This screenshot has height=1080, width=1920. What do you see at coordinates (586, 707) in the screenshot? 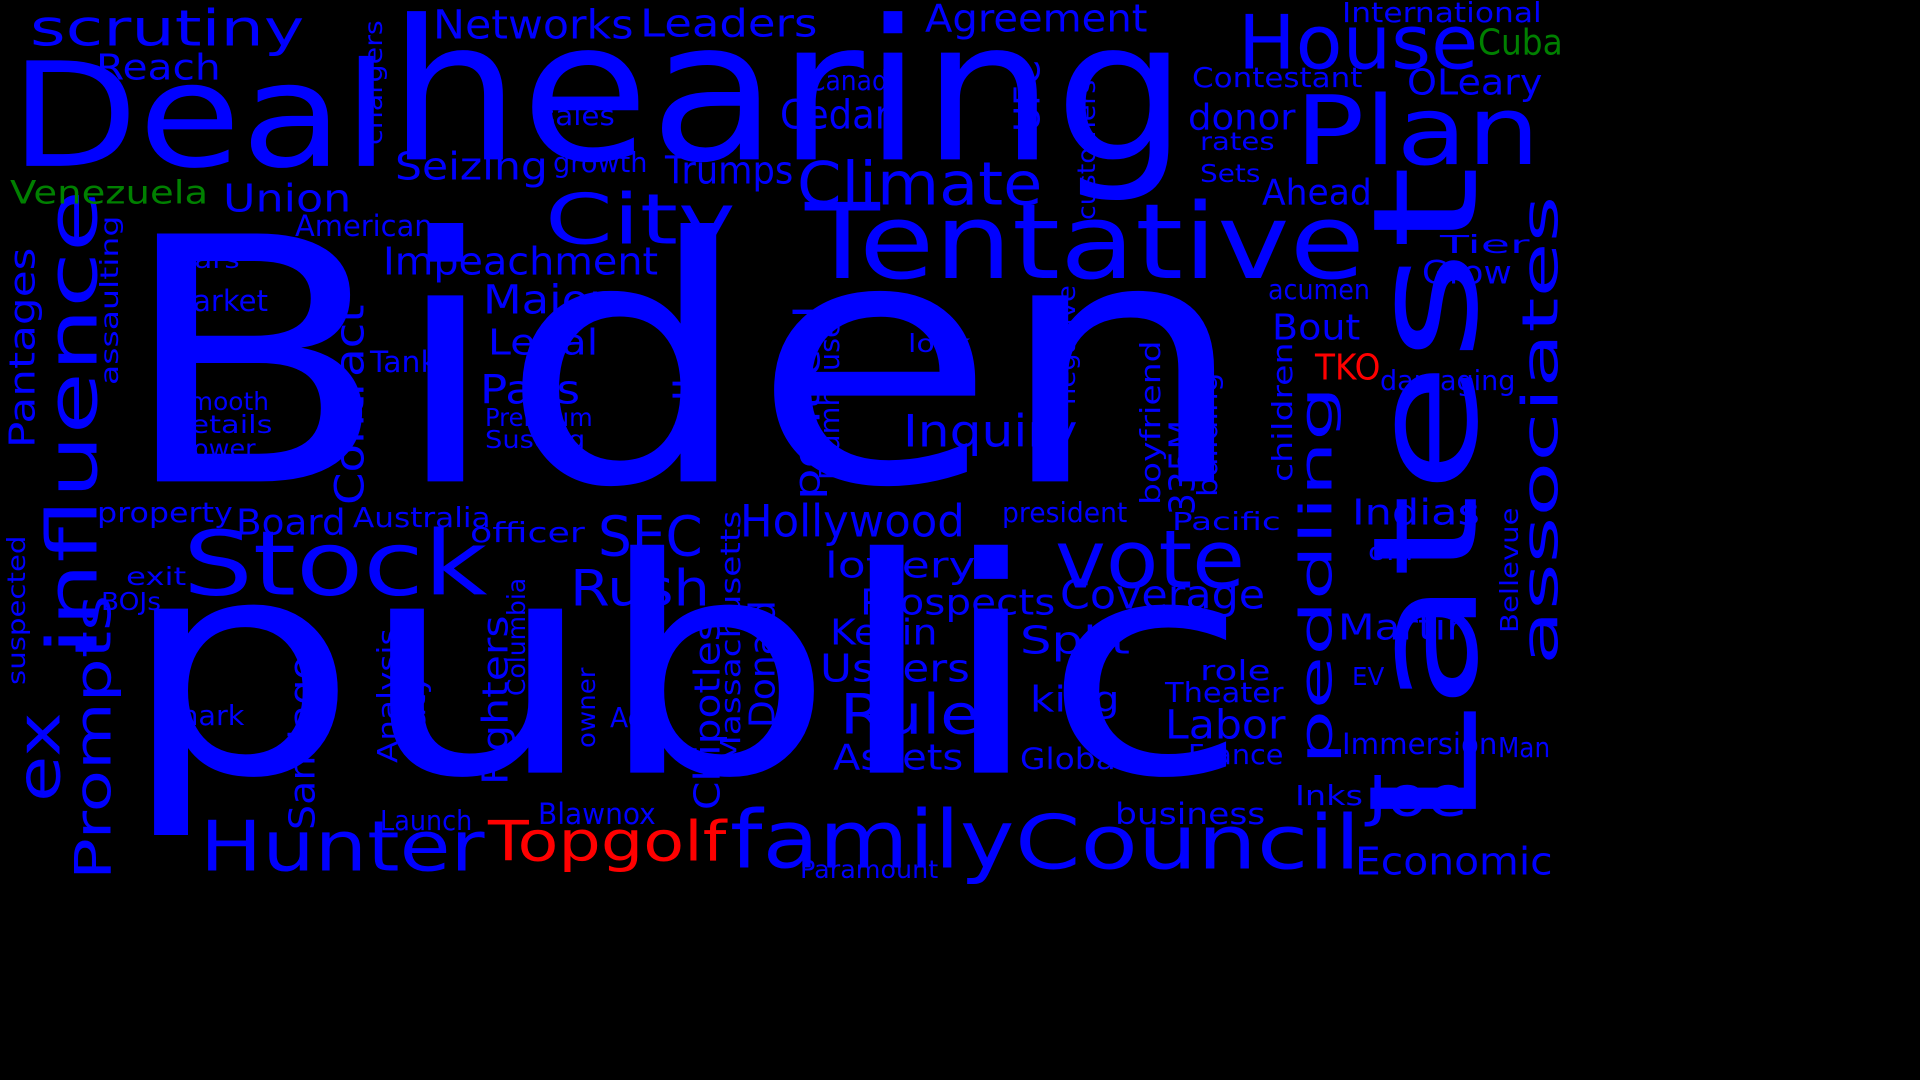
I see `word-owner: owner` at bounding box center [586, 707].